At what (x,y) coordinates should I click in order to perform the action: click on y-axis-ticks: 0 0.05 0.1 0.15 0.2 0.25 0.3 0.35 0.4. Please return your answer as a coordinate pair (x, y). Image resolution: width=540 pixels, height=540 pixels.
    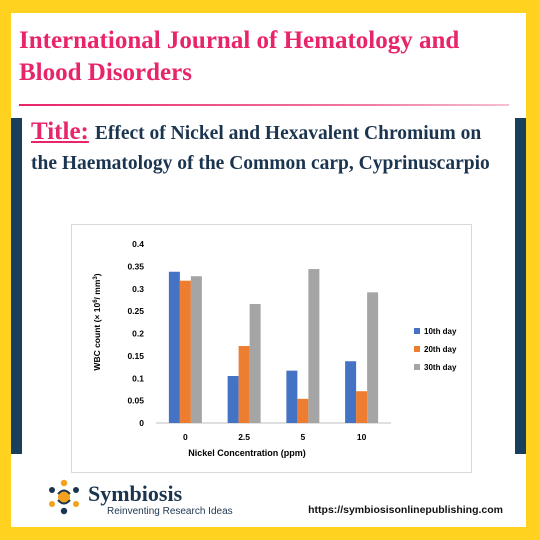
    Looking at the image, I should click on (135, 333).